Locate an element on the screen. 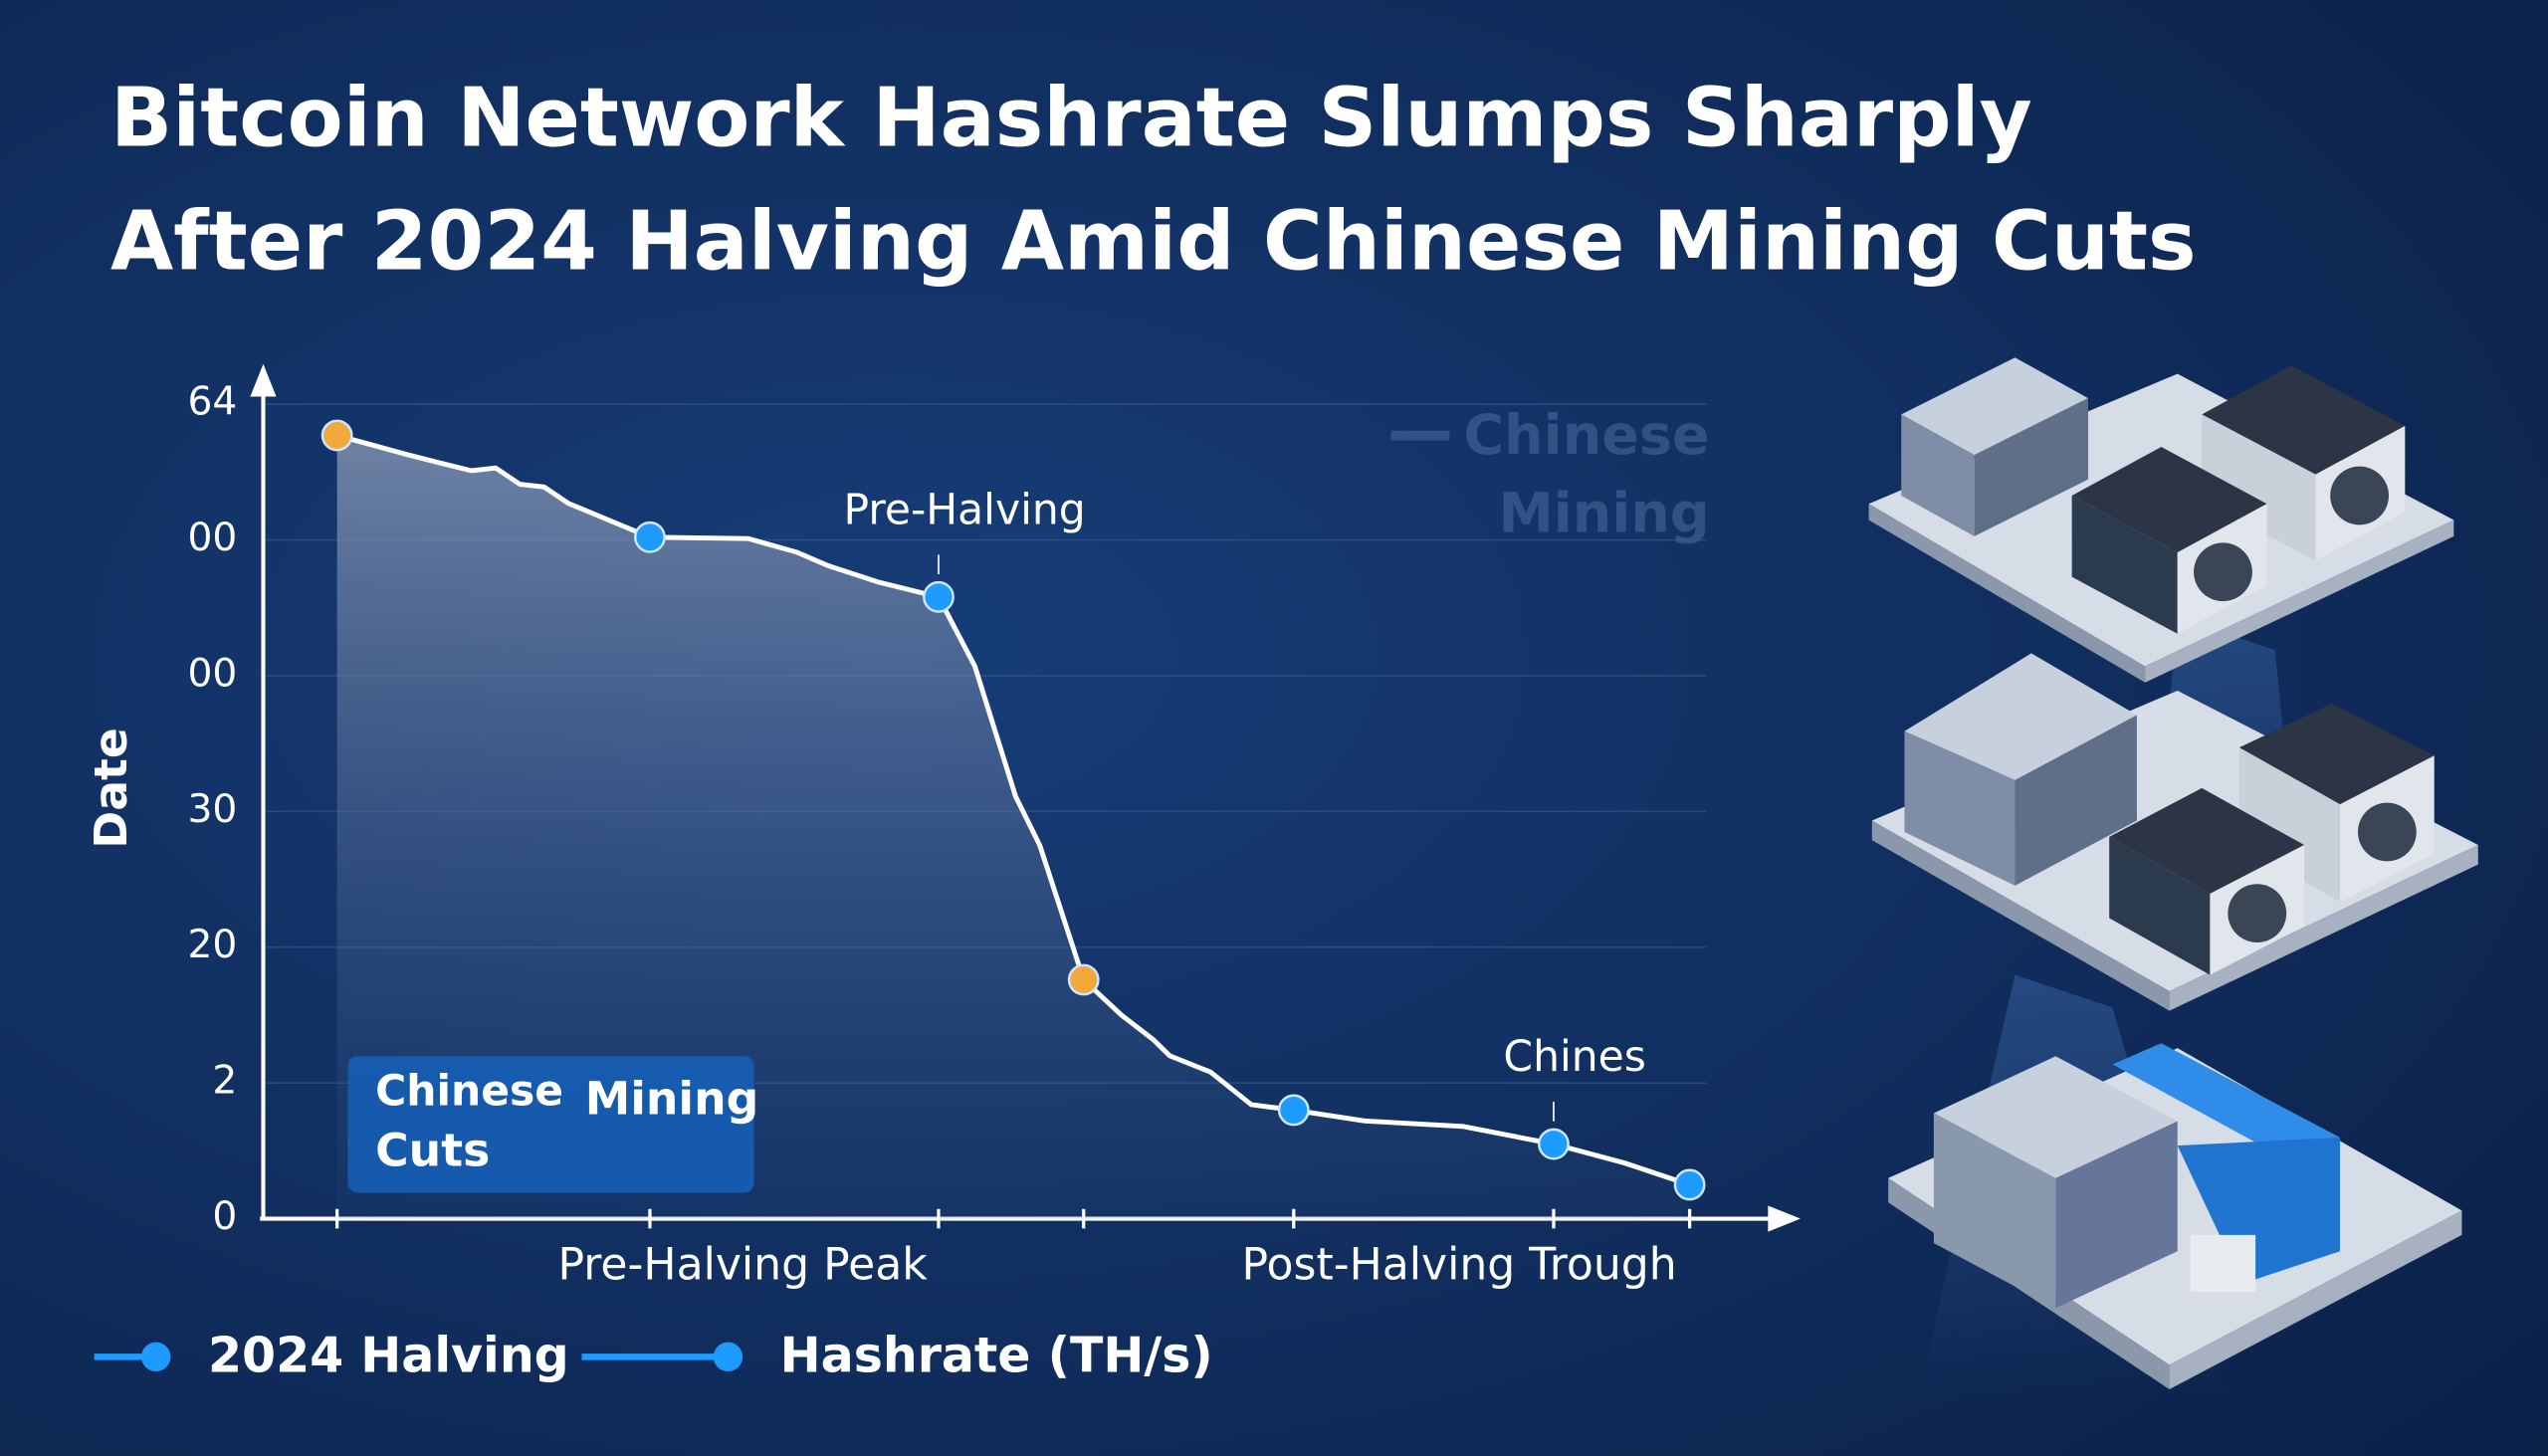  callout-box is located at coordinates (550, 1124).